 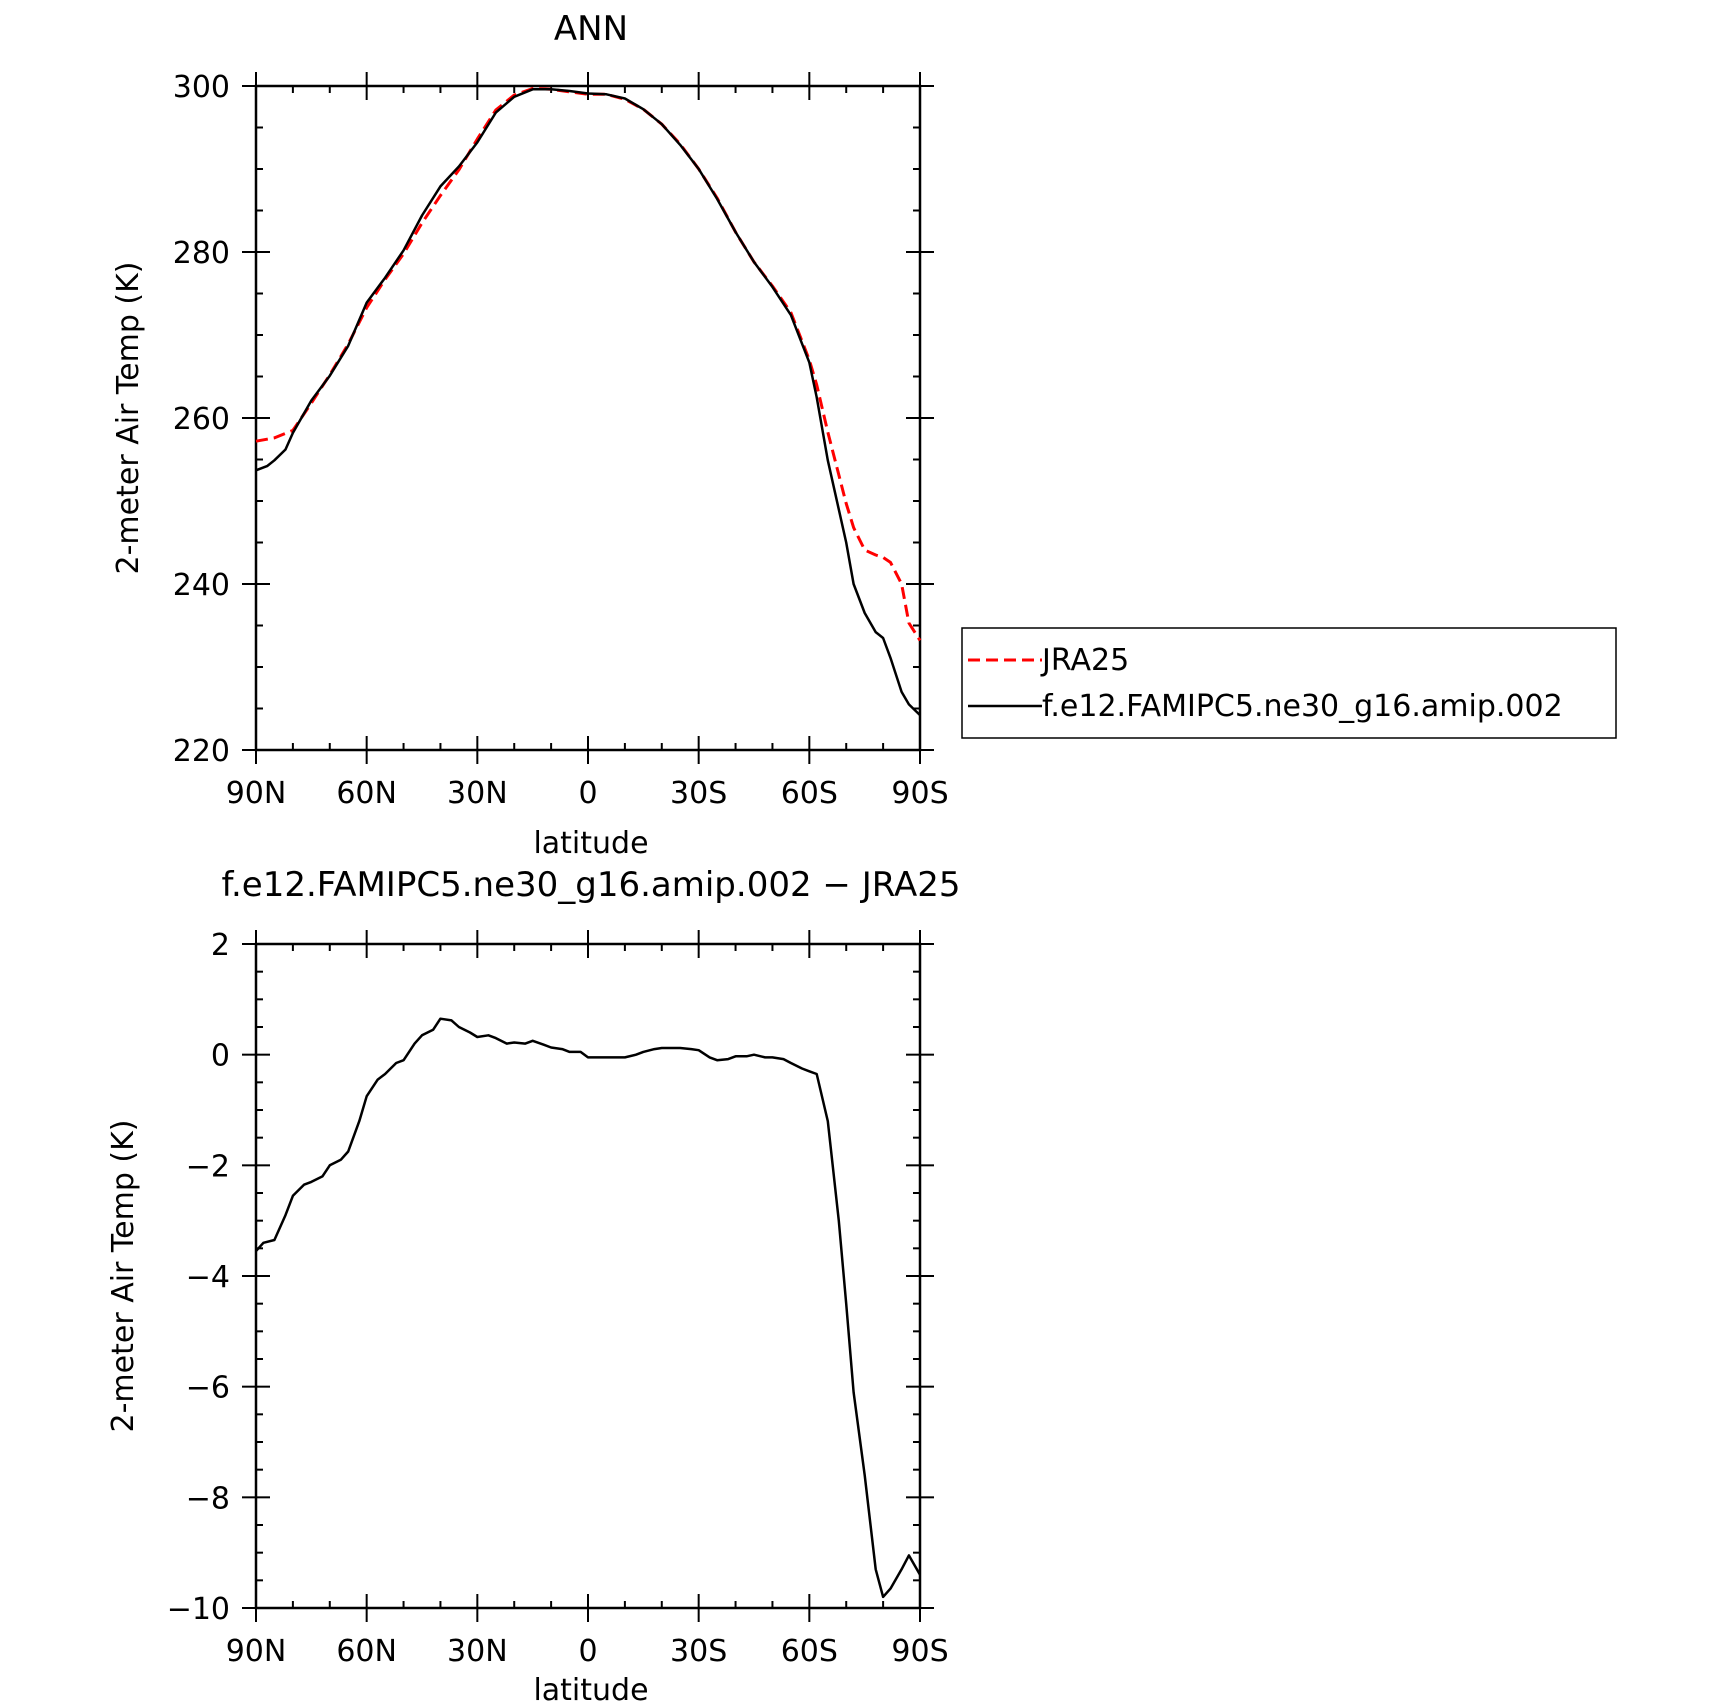 I want to click on top-chart-title: ANN, so click(x=591, y=29).